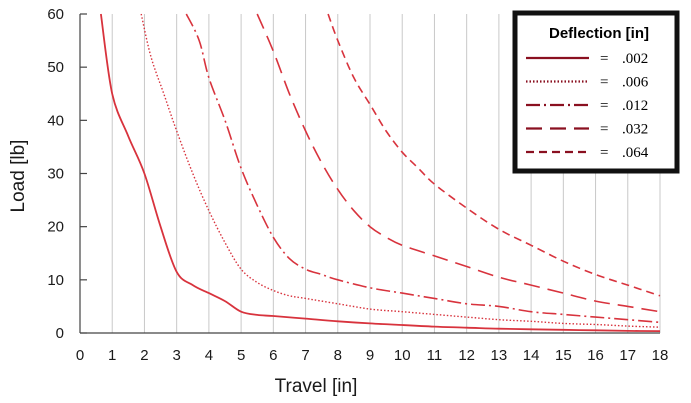 The image size is (691, 403). I want to click on y-tick-label: 30, so click(55, 174).